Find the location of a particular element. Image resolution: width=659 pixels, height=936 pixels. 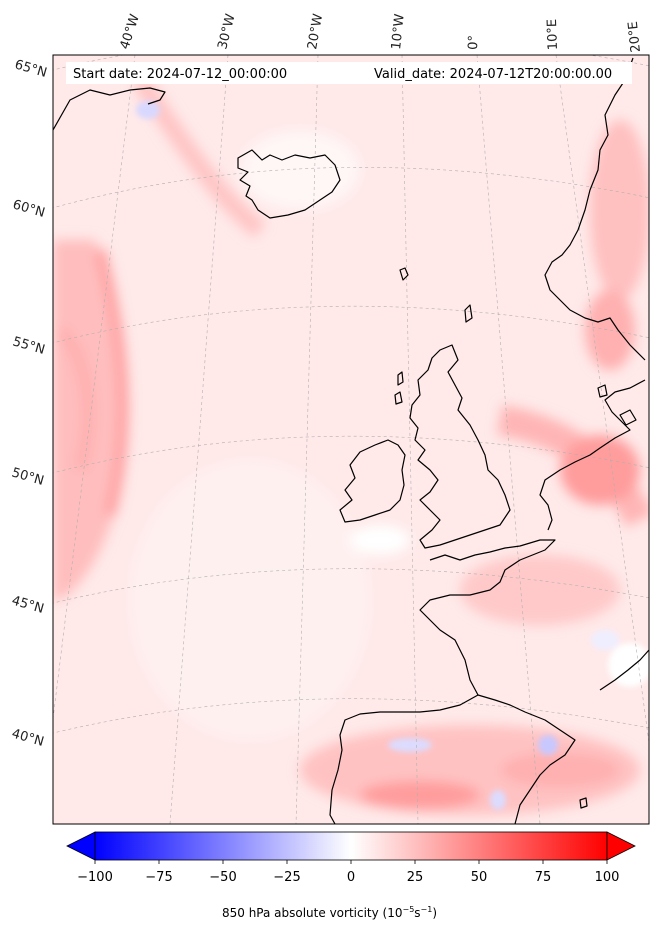

iceland-coast is located at coordinates (289, 184).